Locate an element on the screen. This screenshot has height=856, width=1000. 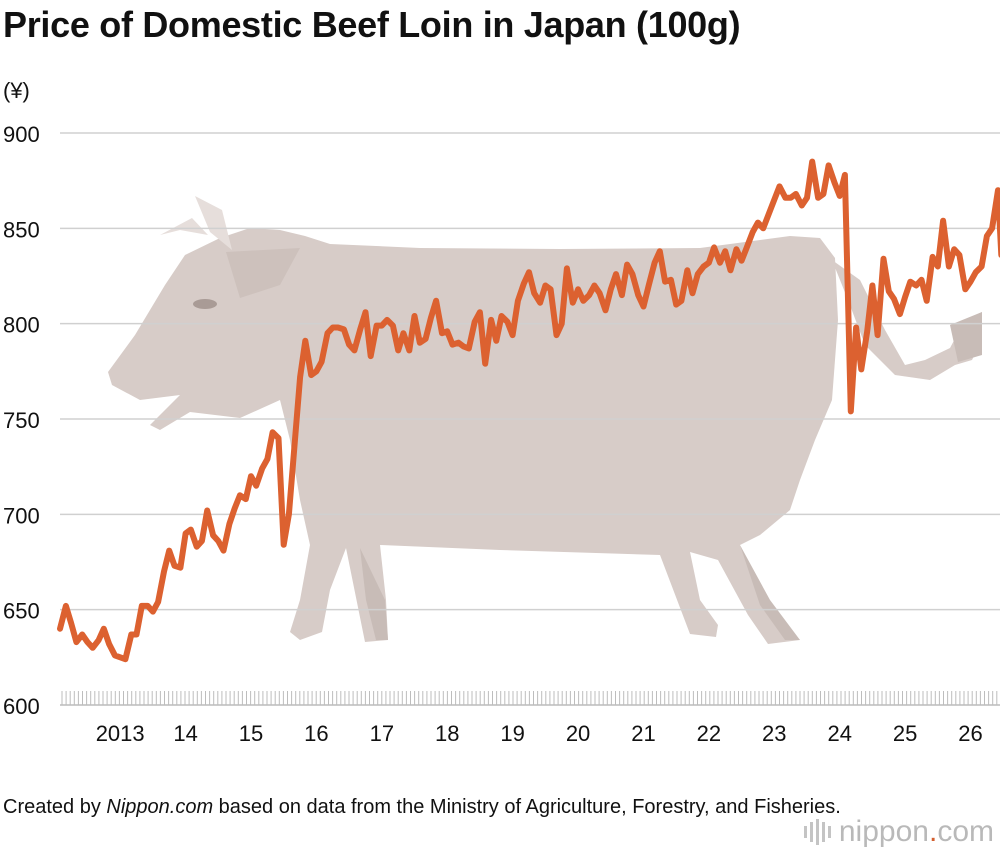
y-tick-label-750: 750 is located at coordinates (21, 420).